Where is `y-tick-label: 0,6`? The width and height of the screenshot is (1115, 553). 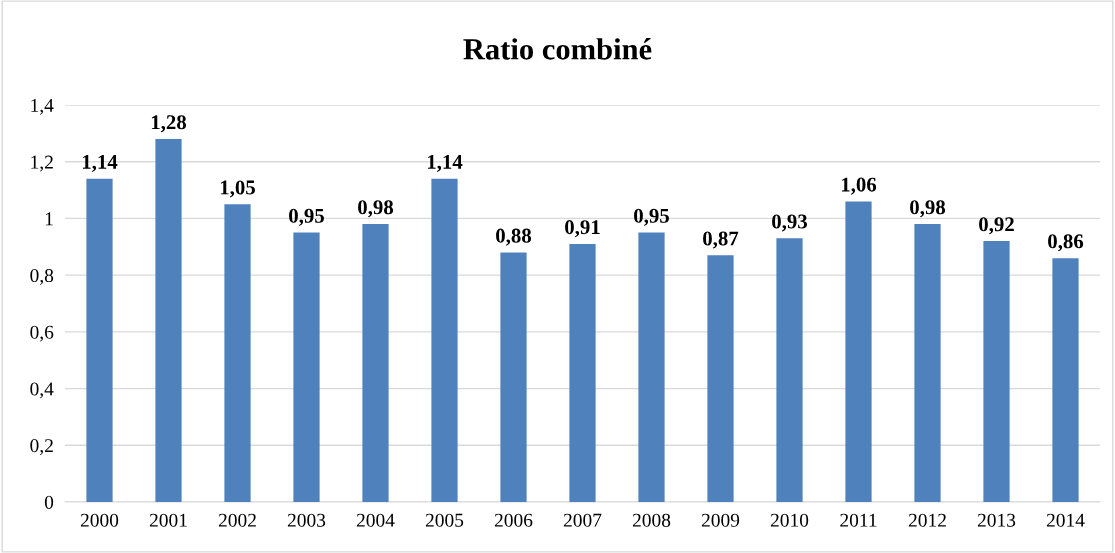 y-tick-label: 0,6 is located at coordinates (42, 333).